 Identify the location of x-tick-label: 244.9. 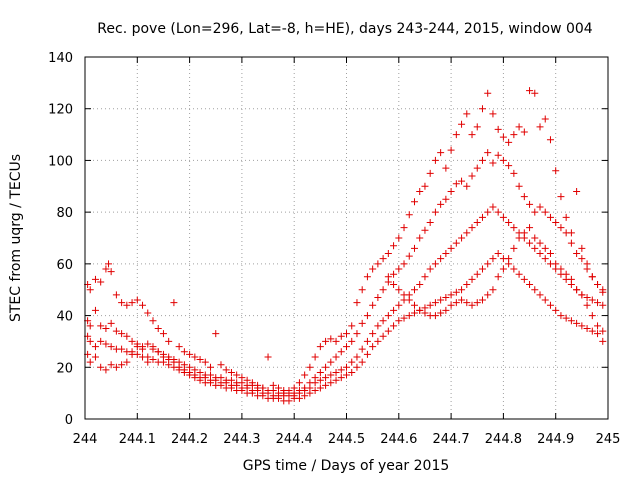
(555, 439).